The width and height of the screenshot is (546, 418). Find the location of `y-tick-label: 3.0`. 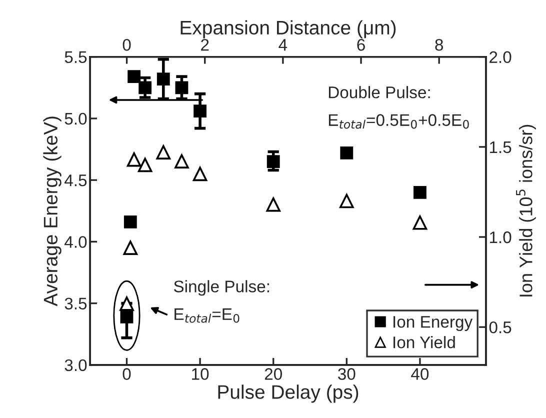

y-tick-label: 3.0 is located at coordinates (75, 365).